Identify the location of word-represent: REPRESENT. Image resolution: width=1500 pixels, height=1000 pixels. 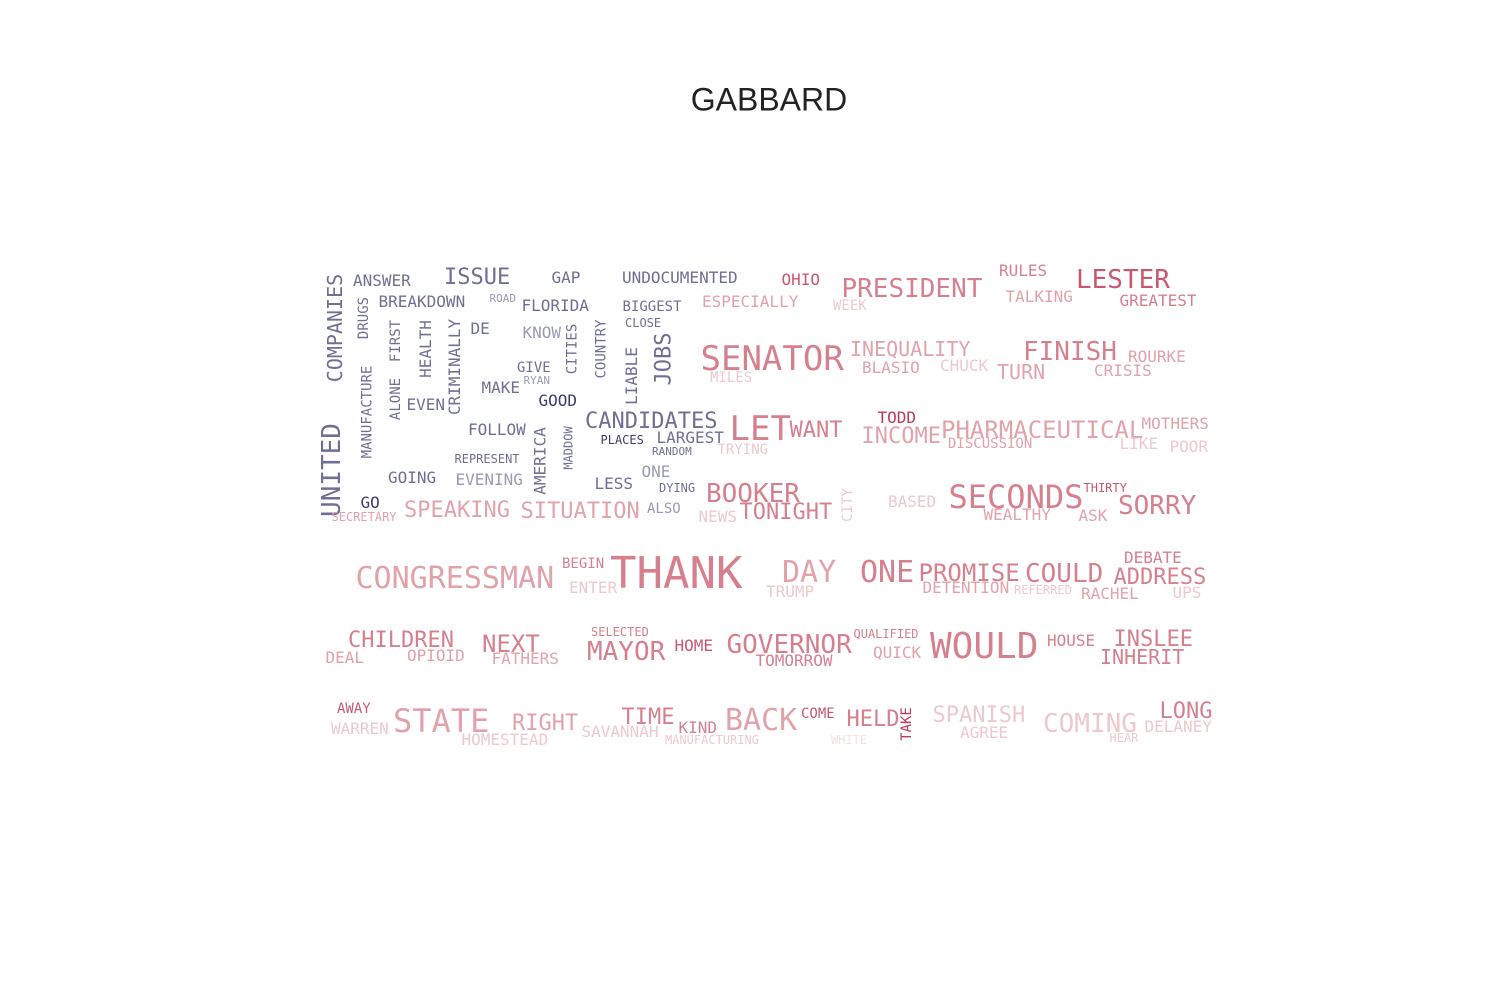
(487, 459).